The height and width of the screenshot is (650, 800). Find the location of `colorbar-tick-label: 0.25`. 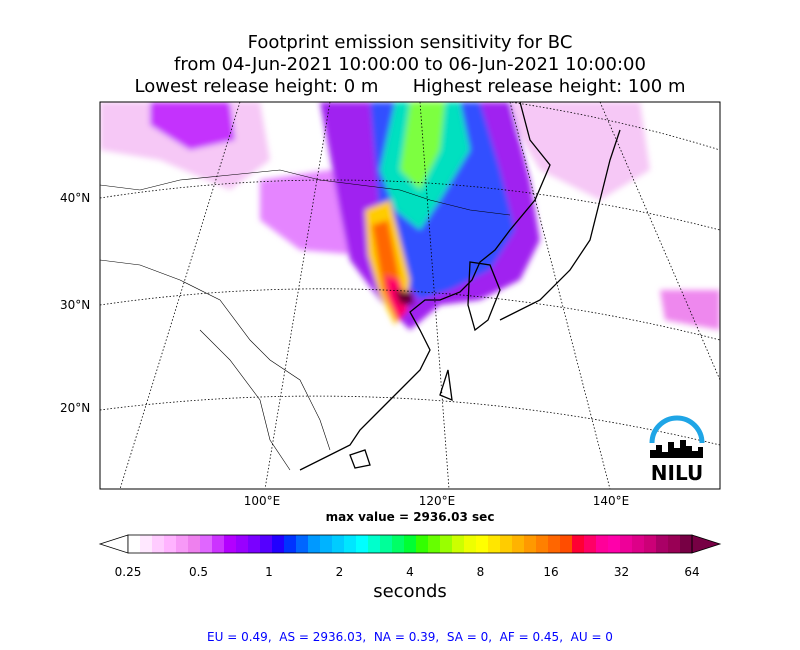

colorbar-tick-label: 0.25 is located at coordinates (128, 572).